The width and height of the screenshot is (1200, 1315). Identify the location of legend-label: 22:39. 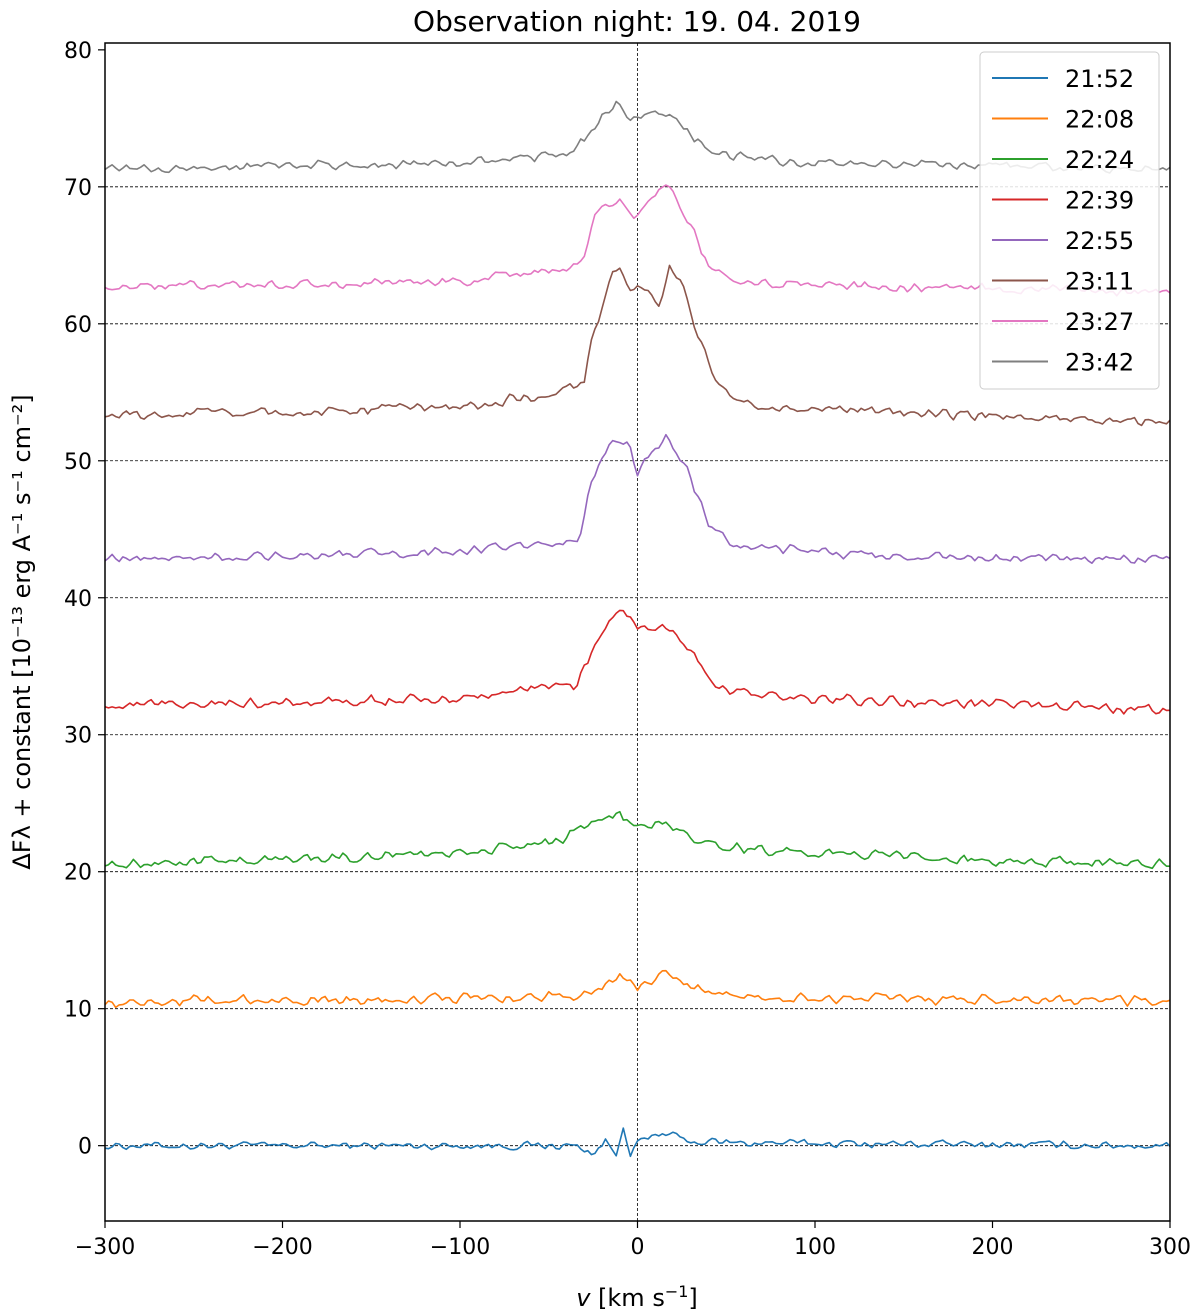
(1099, 201).